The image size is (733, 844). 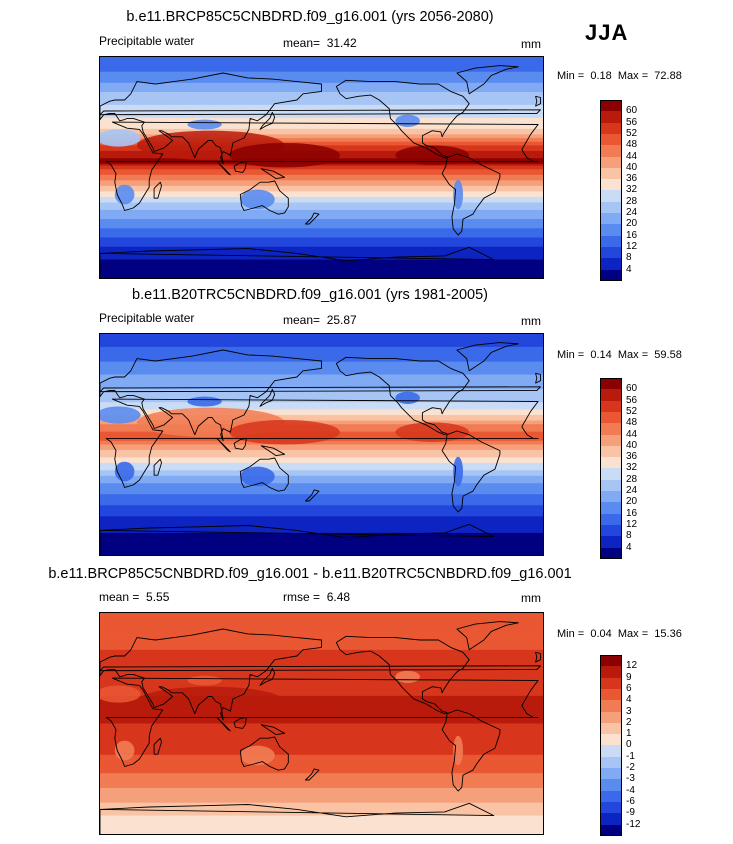 What do you see at coordinates (630, 767) in the screenshot?
I see `colorbar-tick-label: -2` at bounding box center [630, 767].